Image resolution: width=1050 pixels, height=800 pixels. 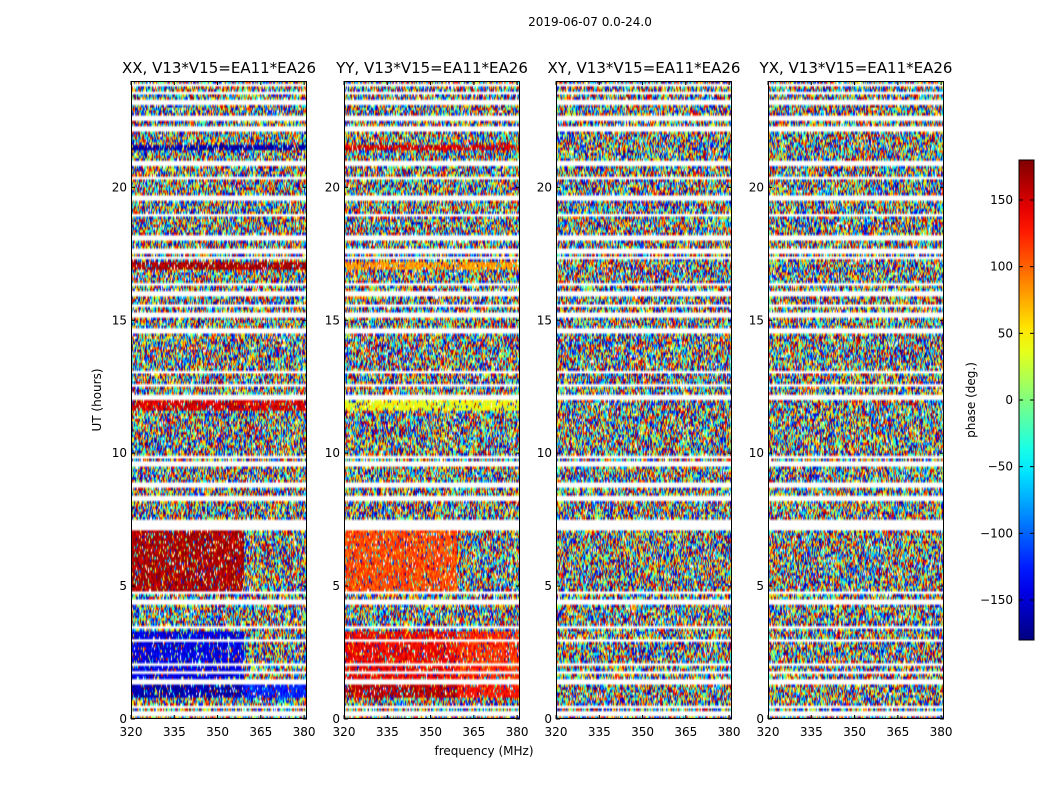 I want to click on colorbar-tick-label: −150, so click(x=996, y=600).